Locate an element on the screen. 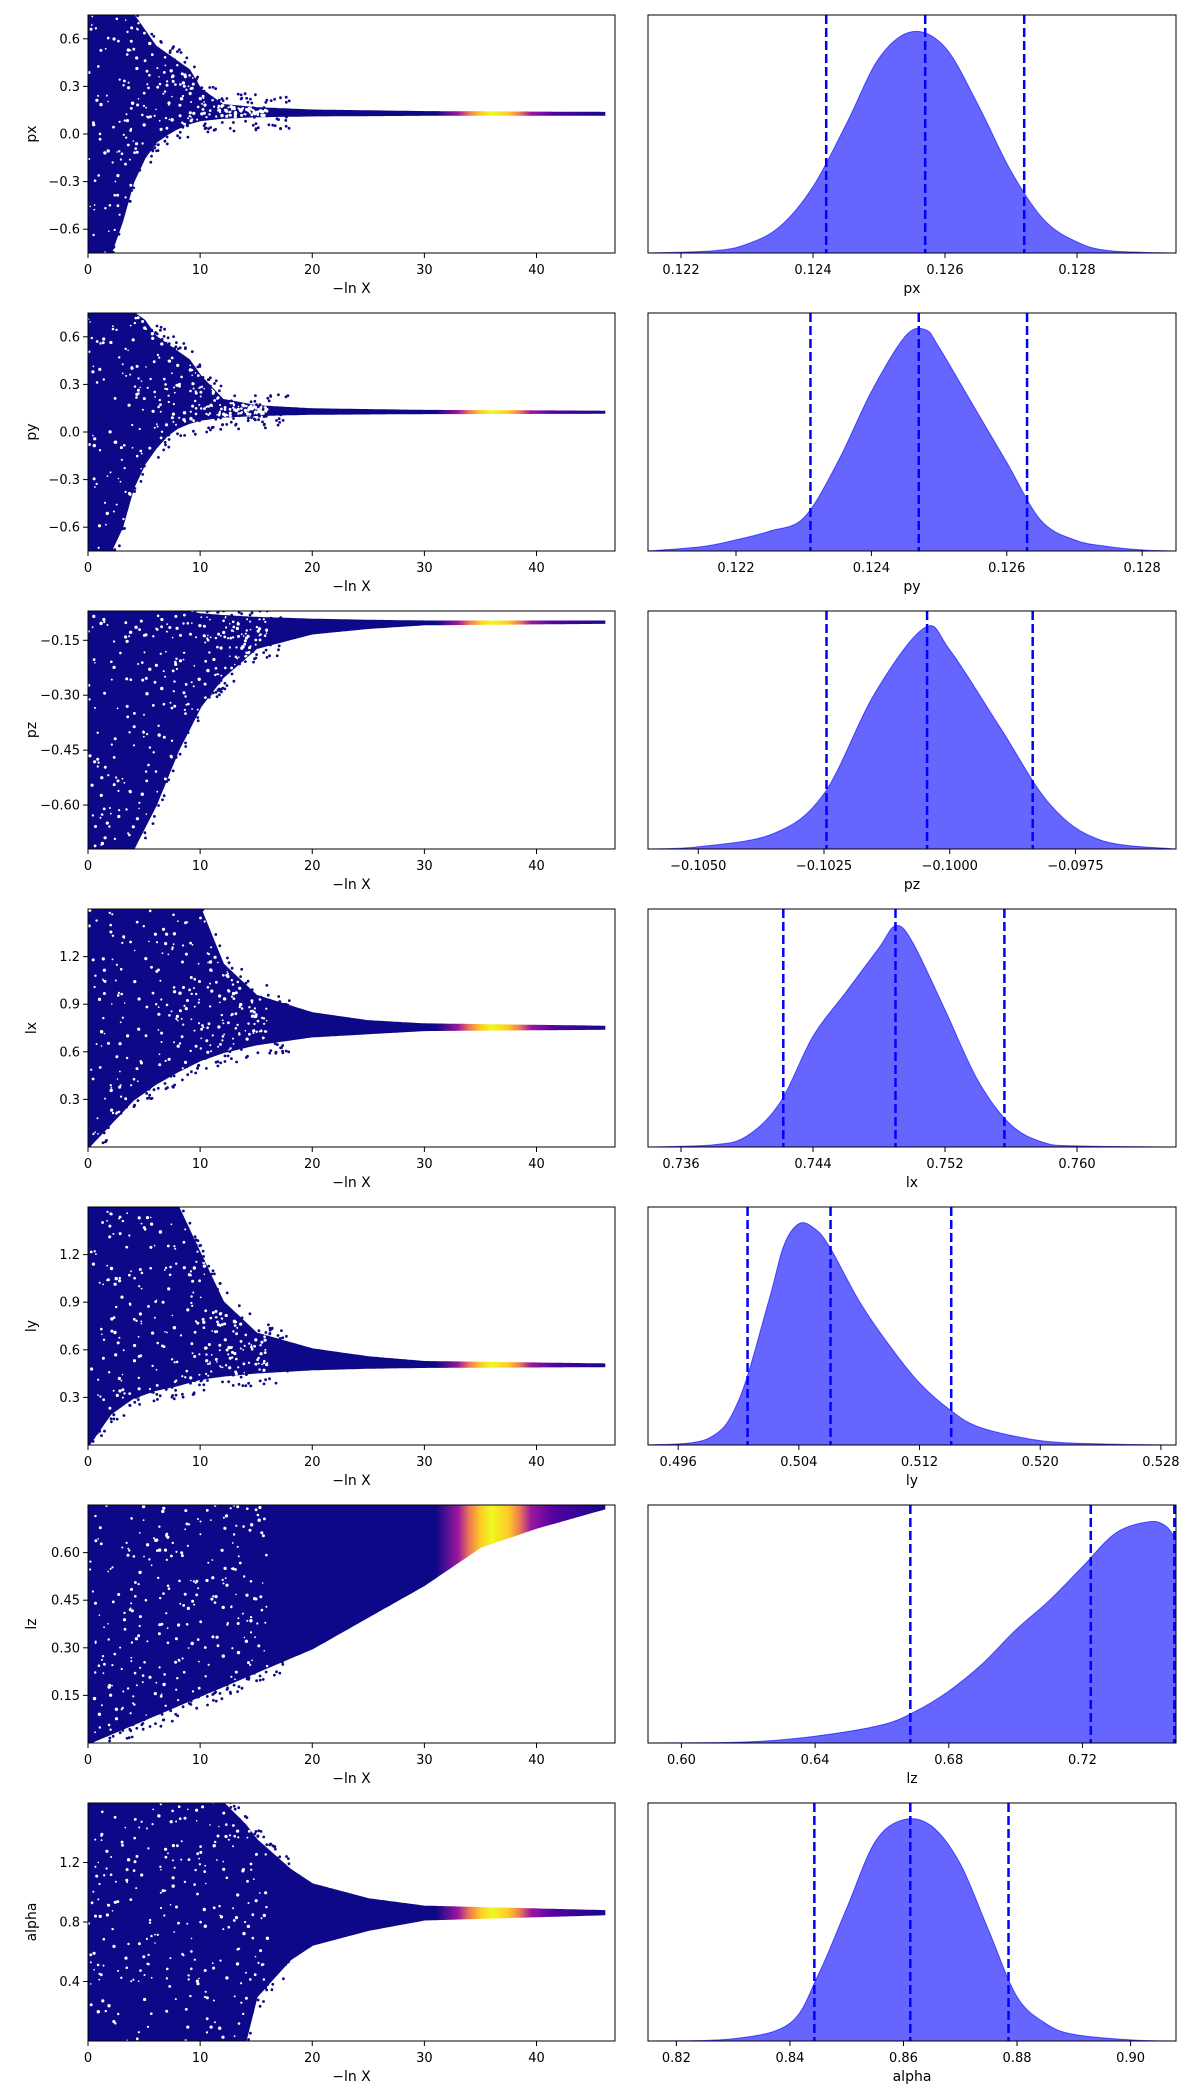 This screenshot has width=1200, height=2100. x-axis-label: −ln X is located at coordinates (351, 1779).